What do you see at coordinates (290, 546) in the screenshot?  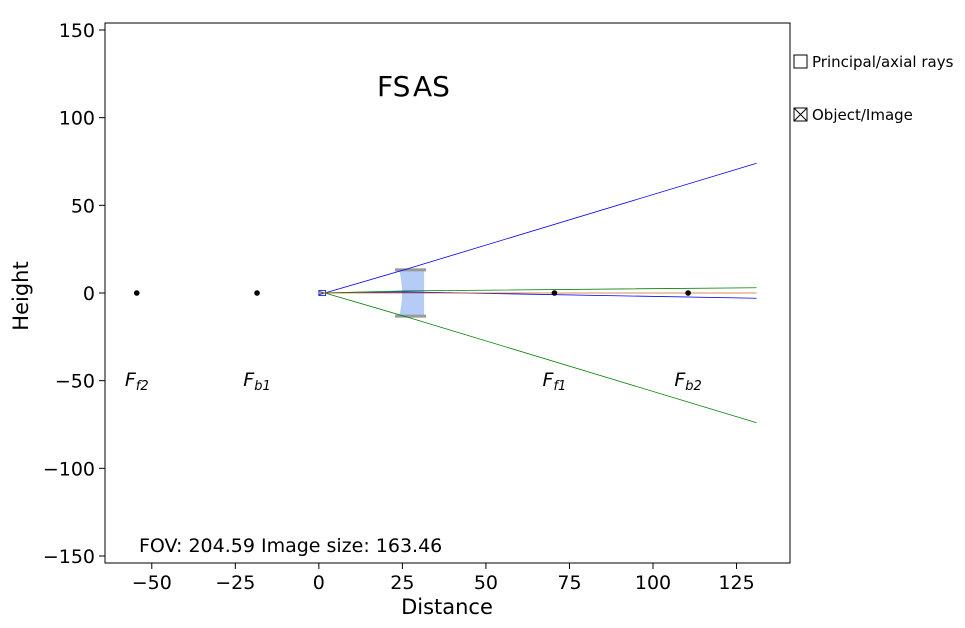 I see `fov-image-size-text: FOV: 204.59 Image size: 163.46` at bounding box center [290, 546].